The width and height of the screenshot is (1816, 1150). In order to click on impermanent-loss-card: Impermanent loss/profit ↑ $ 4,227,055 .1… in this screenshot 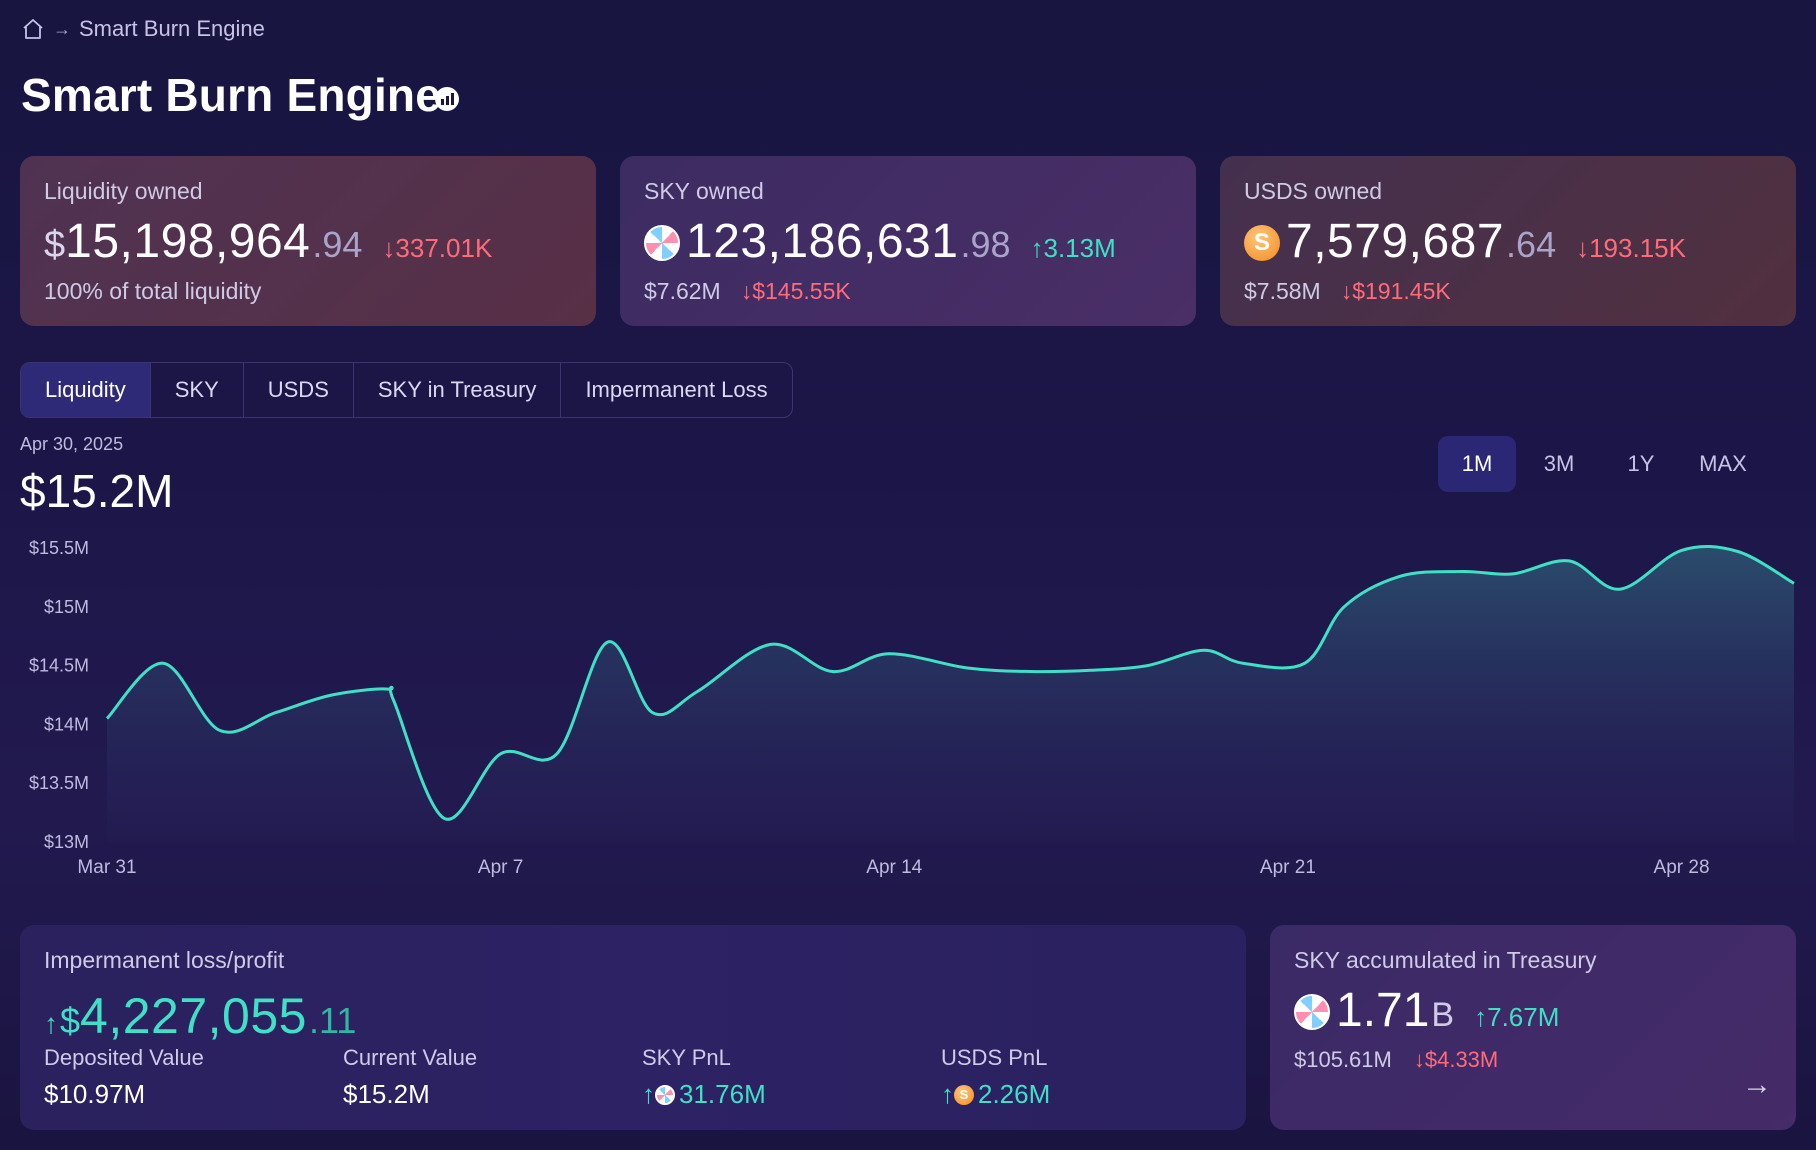, I will do `click(633, 1027)`.